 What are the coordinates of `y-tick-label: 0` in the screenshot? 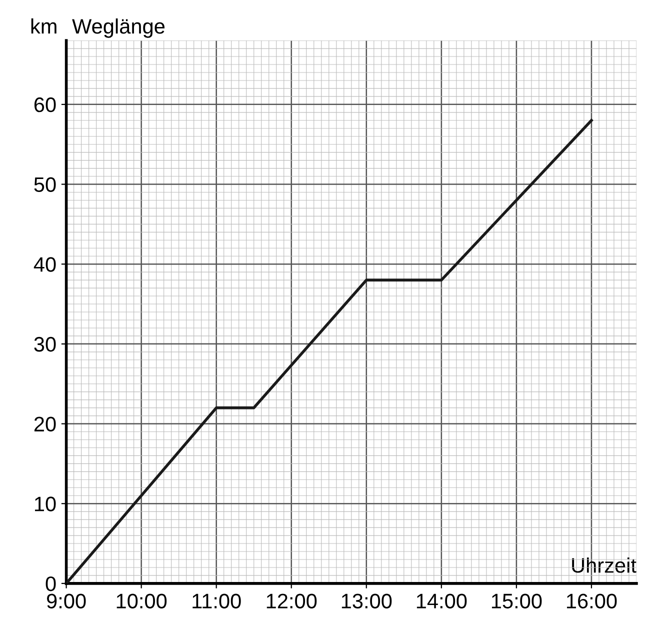 It's located at (51, 584).